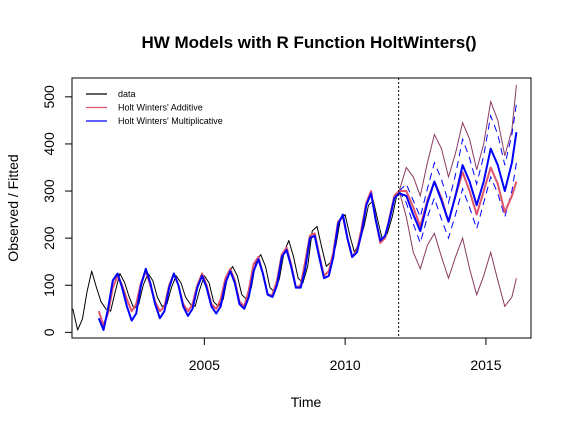 This screenshot has height=432, width=576. Describe the element at coordinates (457, 160) in the screenshot. I see `multiplicative-interval-upper-line` at that location.